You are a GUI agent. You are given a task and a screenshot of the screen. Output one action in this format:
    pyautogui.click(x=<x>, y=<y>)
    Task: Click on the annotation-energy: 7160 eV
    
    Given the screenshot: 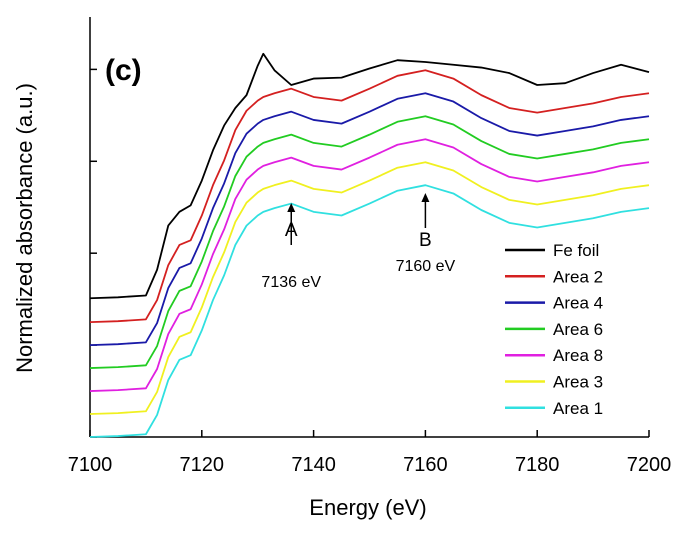 What is the action you would take?
    pyautogui.click(x=426, y=266)
    